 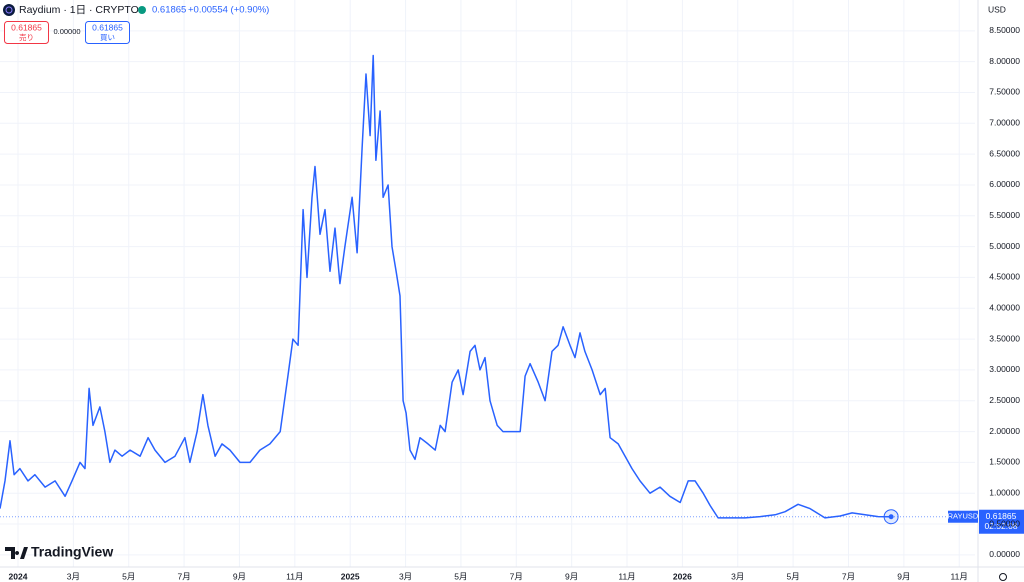 What do you see at coordinates (79, 10) in the screenshot?
I see `symbol-title: Raydium · 1日 · CRYPTO` at bounding box center [79, 10].